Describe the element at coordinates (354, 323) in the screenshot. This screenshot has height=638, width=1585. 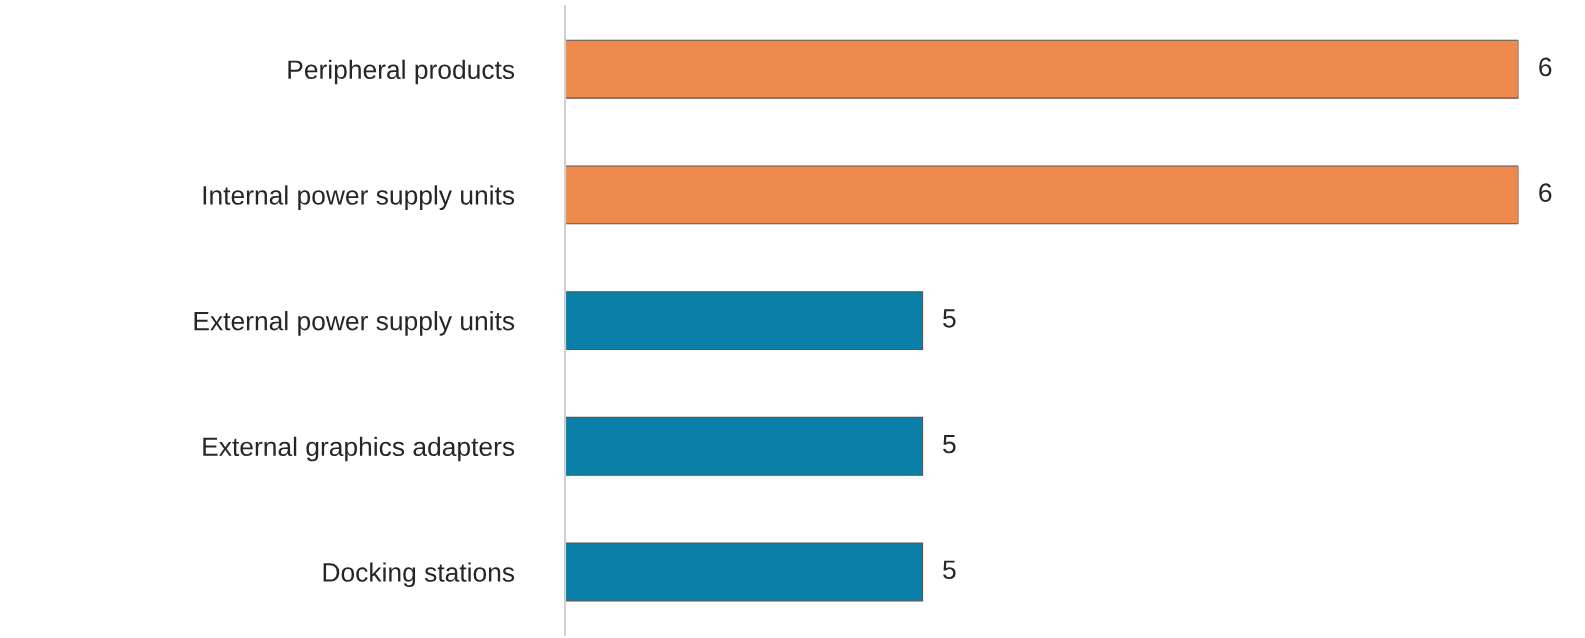
I see `y-tick-label: External power supply units` at that location.